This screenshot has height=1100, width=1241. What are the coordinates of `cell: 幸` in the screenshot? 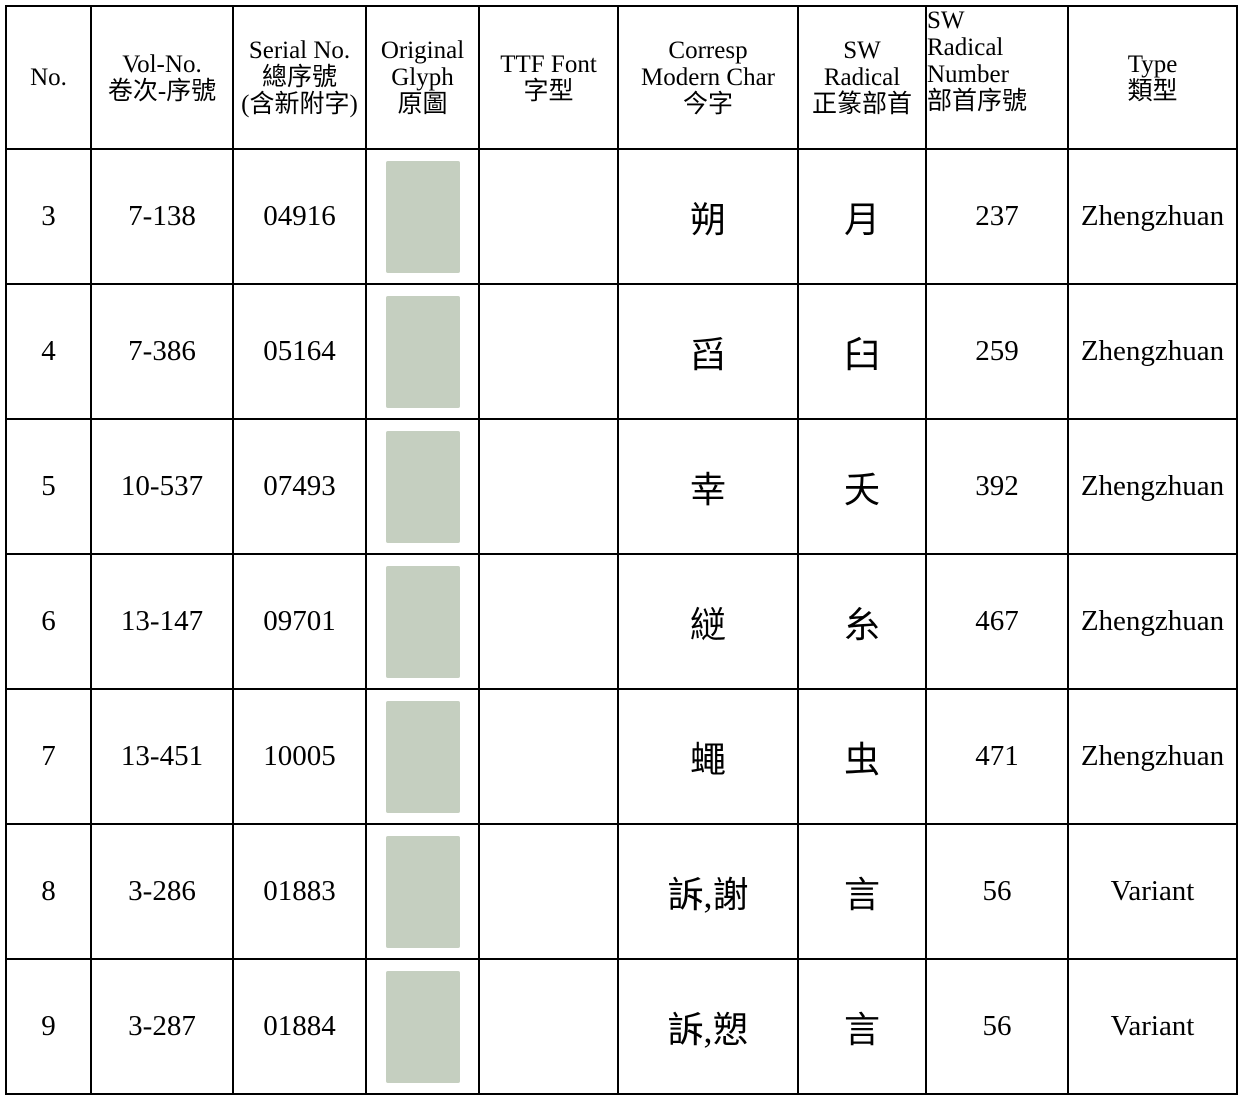 It's located at (708, 486).